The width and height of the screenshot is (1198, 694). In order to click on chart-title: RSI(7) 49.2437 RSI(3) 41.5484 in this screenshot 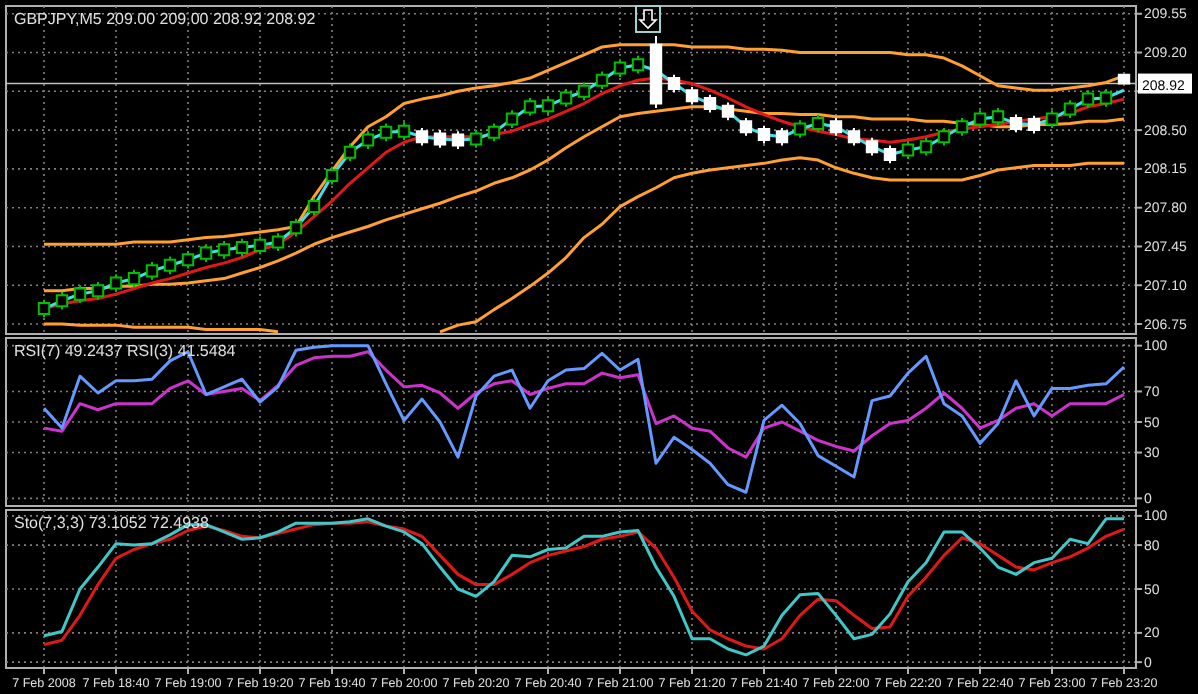, I will do `click(125, 351)`.